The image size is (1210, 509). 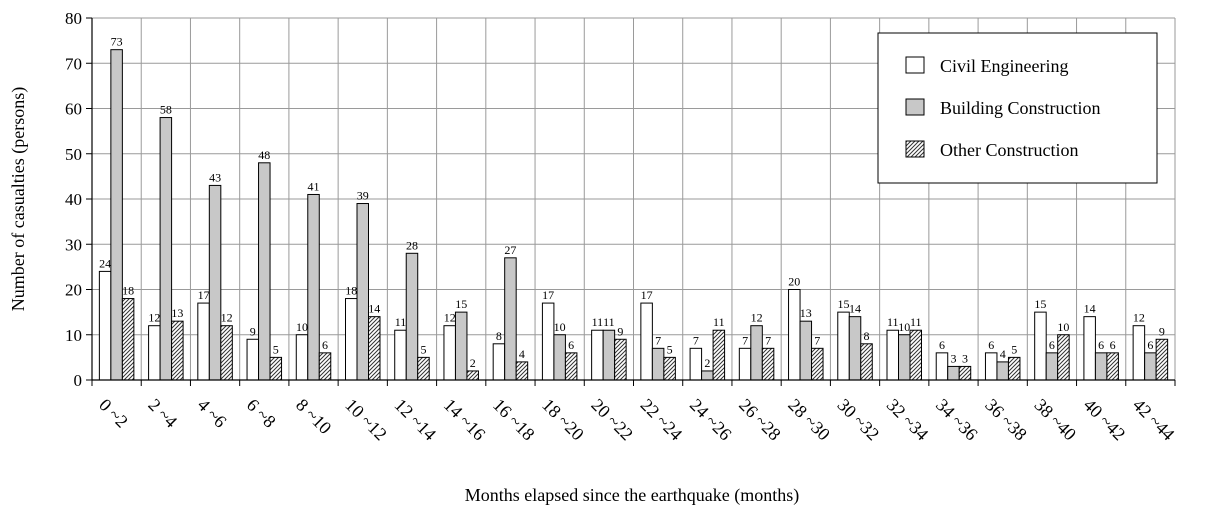 What do you see at coordinates (817, 340) in the screenshot?
I see `data-label-other-construction: 7` at bounding box center [817, 340].